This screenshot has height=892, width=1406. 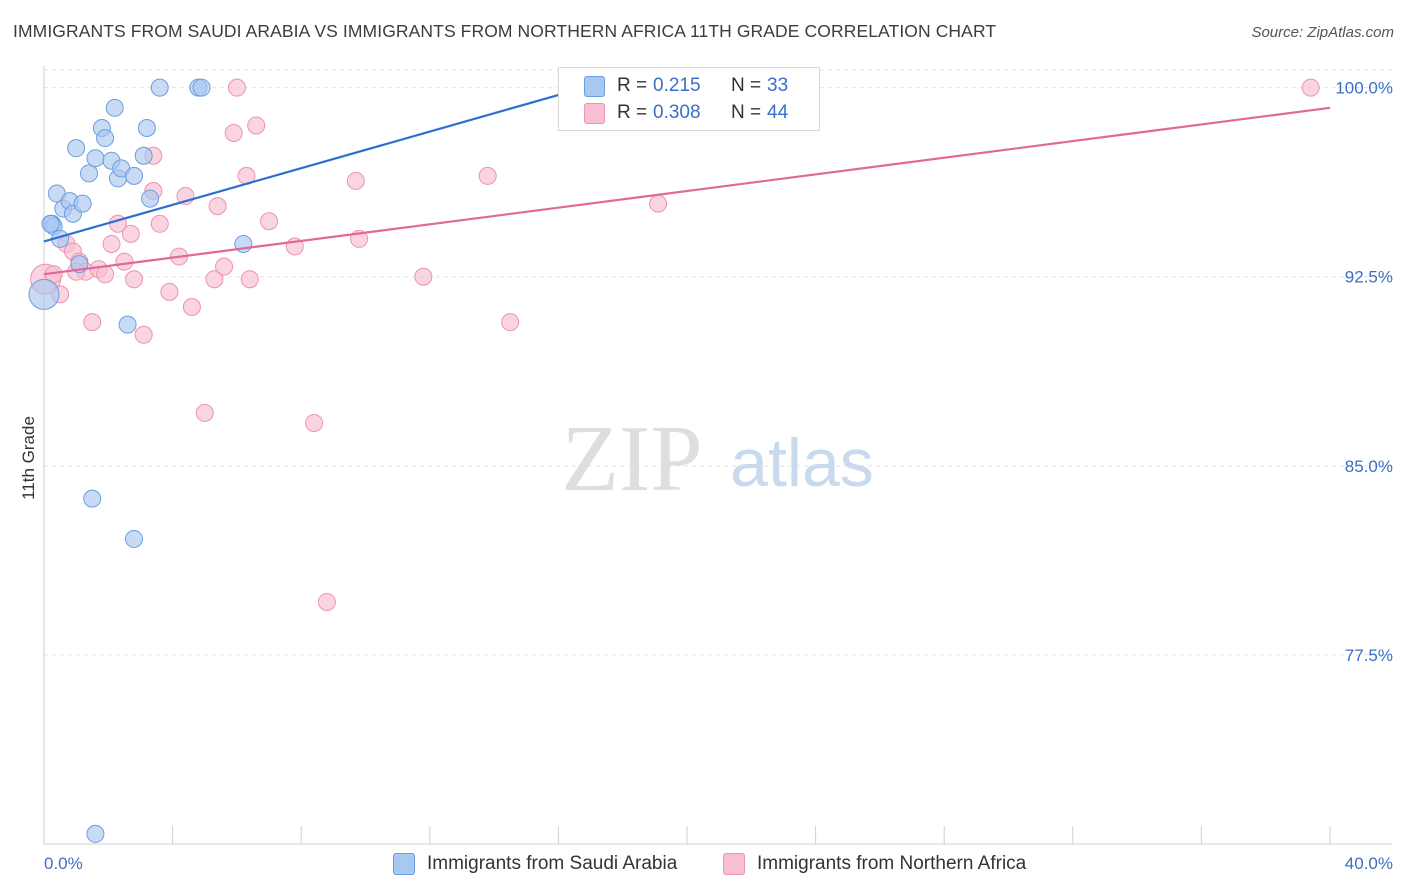 I want to click on legend-r-value: 0.308, so click(x=677, y=112).